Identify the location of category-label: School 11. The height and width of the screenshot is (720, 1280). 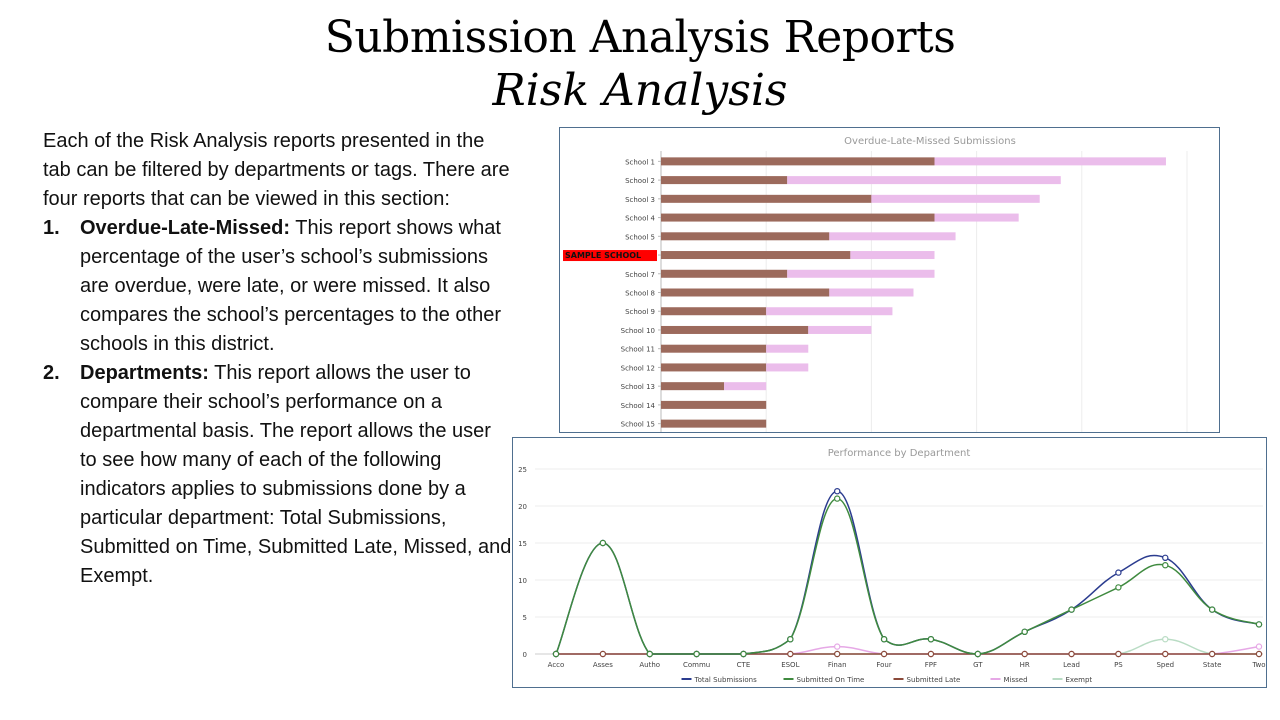
(638, 350).